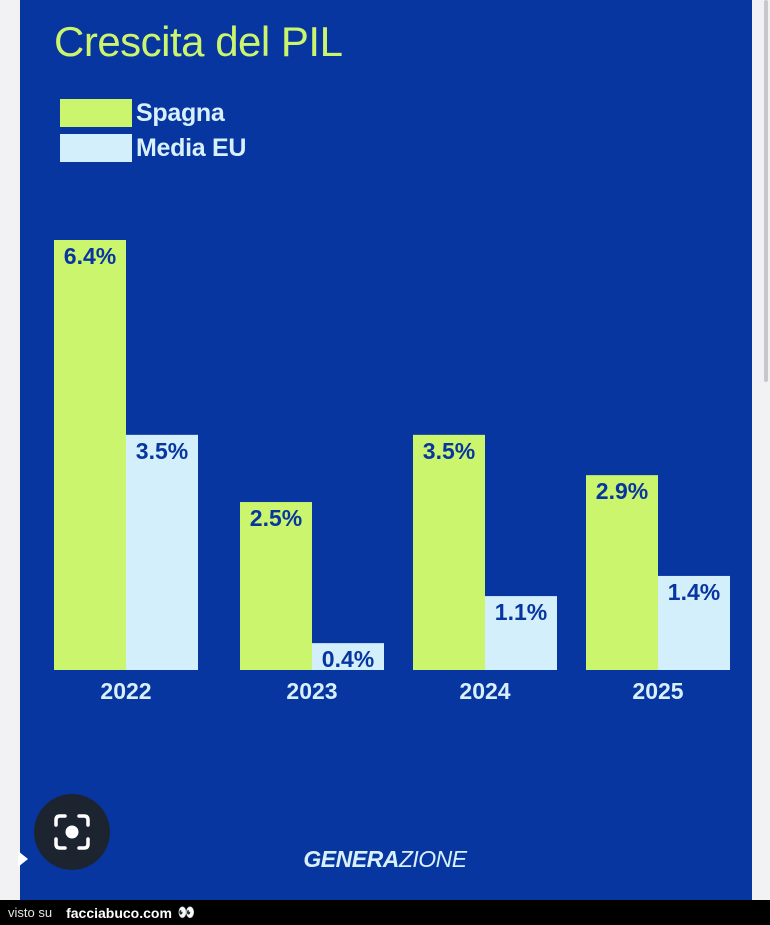 The image size is (770, 925). Describe the element at coordinates (198, 41) in the screenshot. I see `chart-title: Crescita del PIL` at that location.